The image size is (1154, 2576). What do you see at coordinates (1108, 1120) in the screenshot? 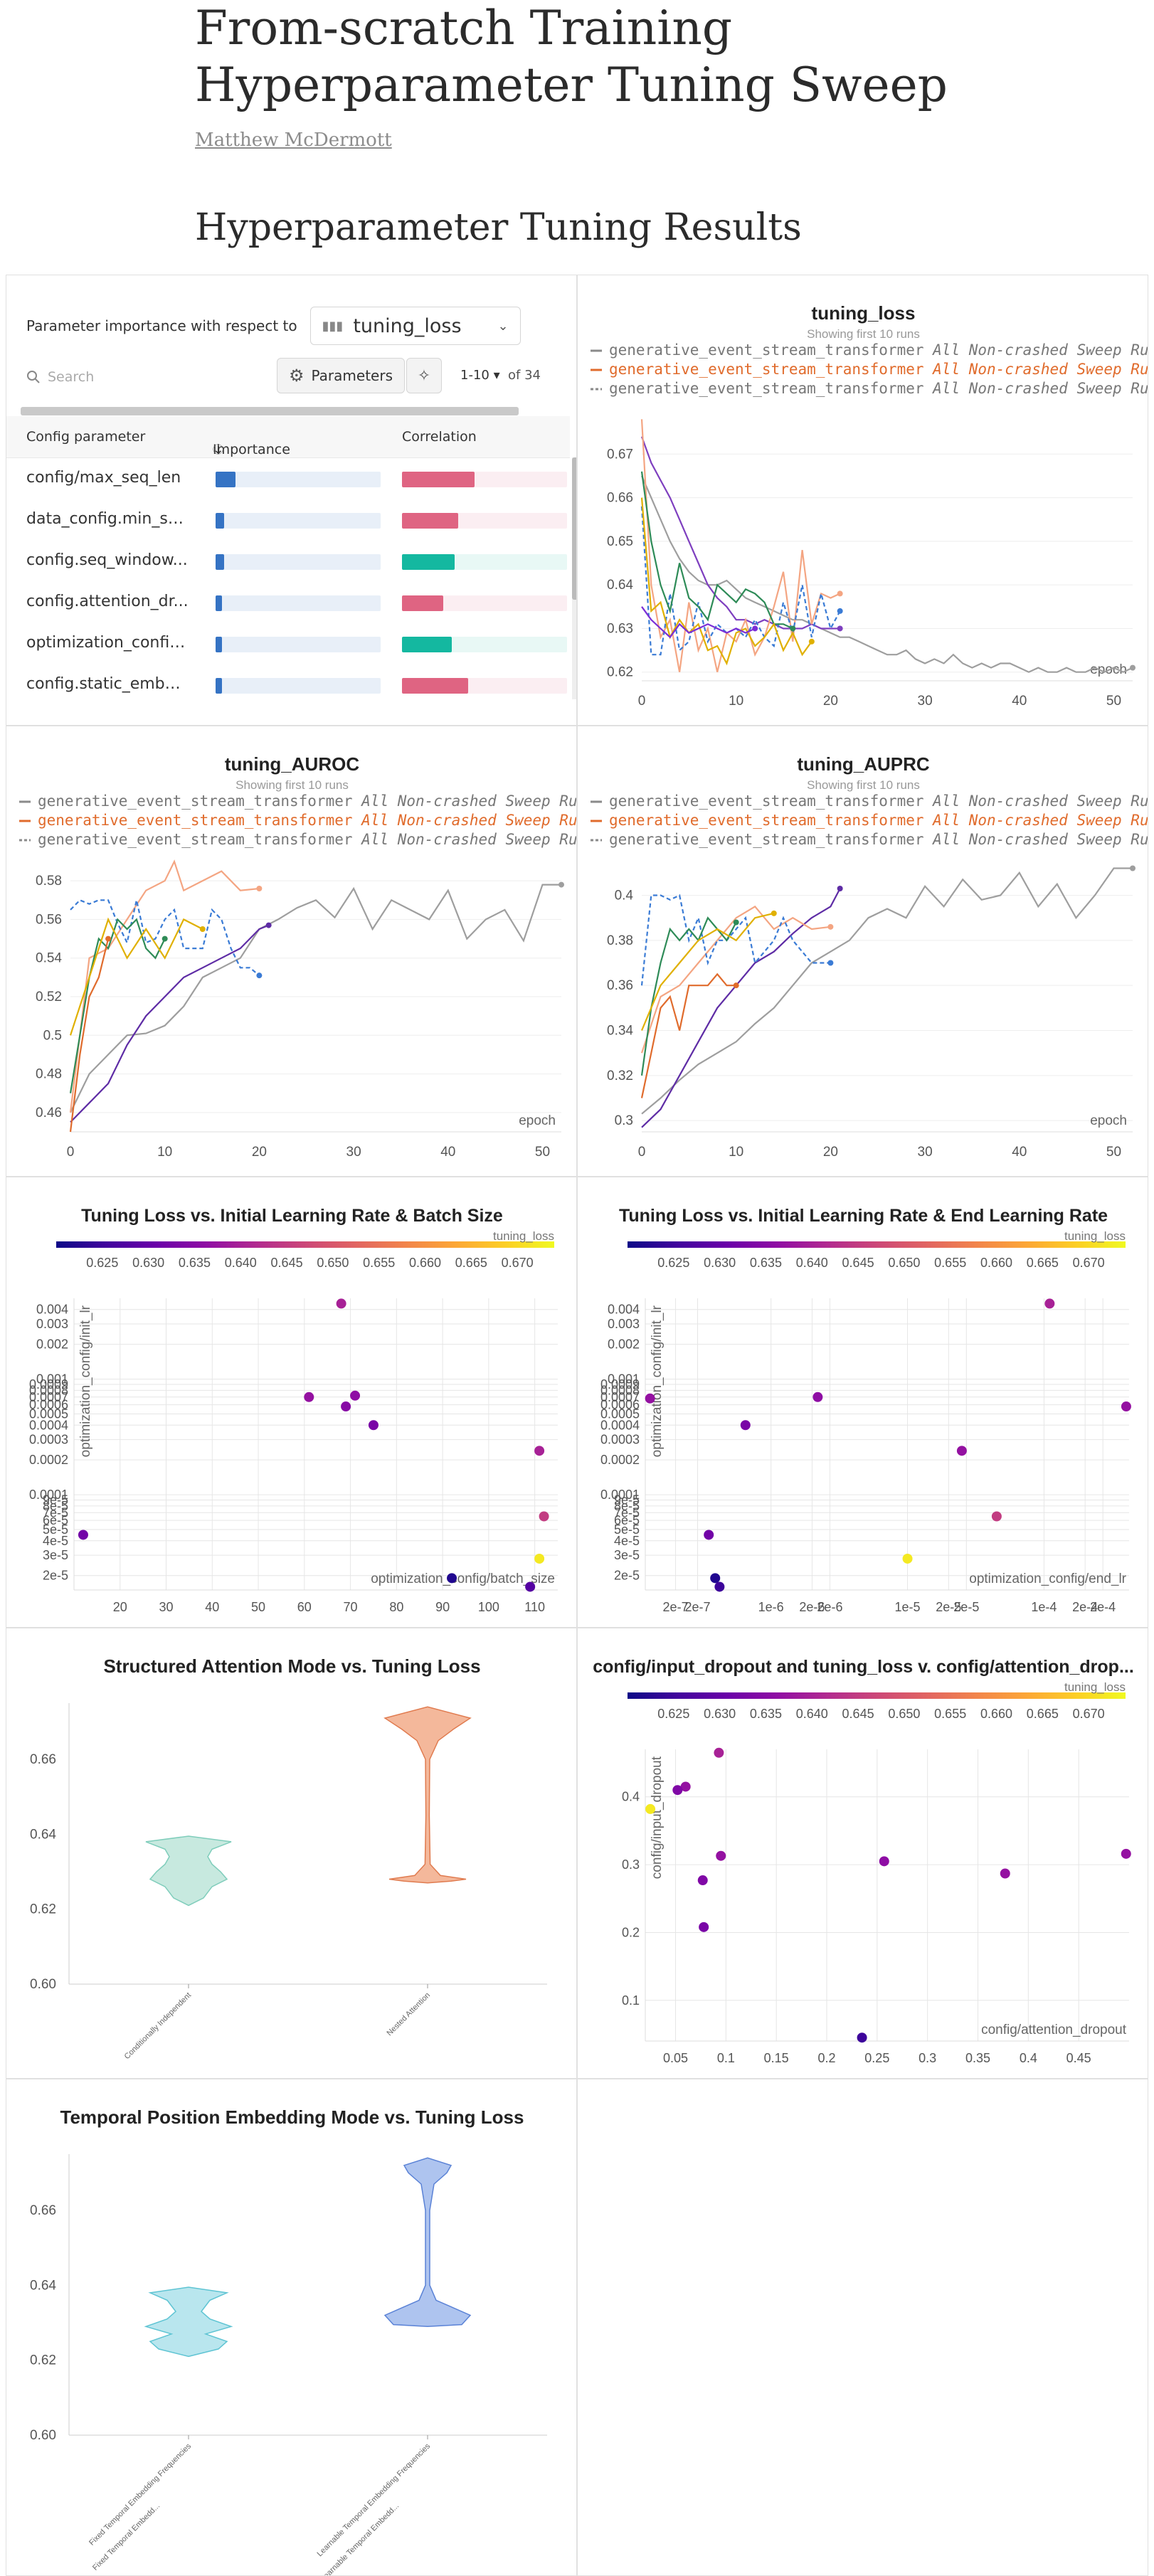
I see `x-axis-label: epoch` at bounding box center [1108, 1120].